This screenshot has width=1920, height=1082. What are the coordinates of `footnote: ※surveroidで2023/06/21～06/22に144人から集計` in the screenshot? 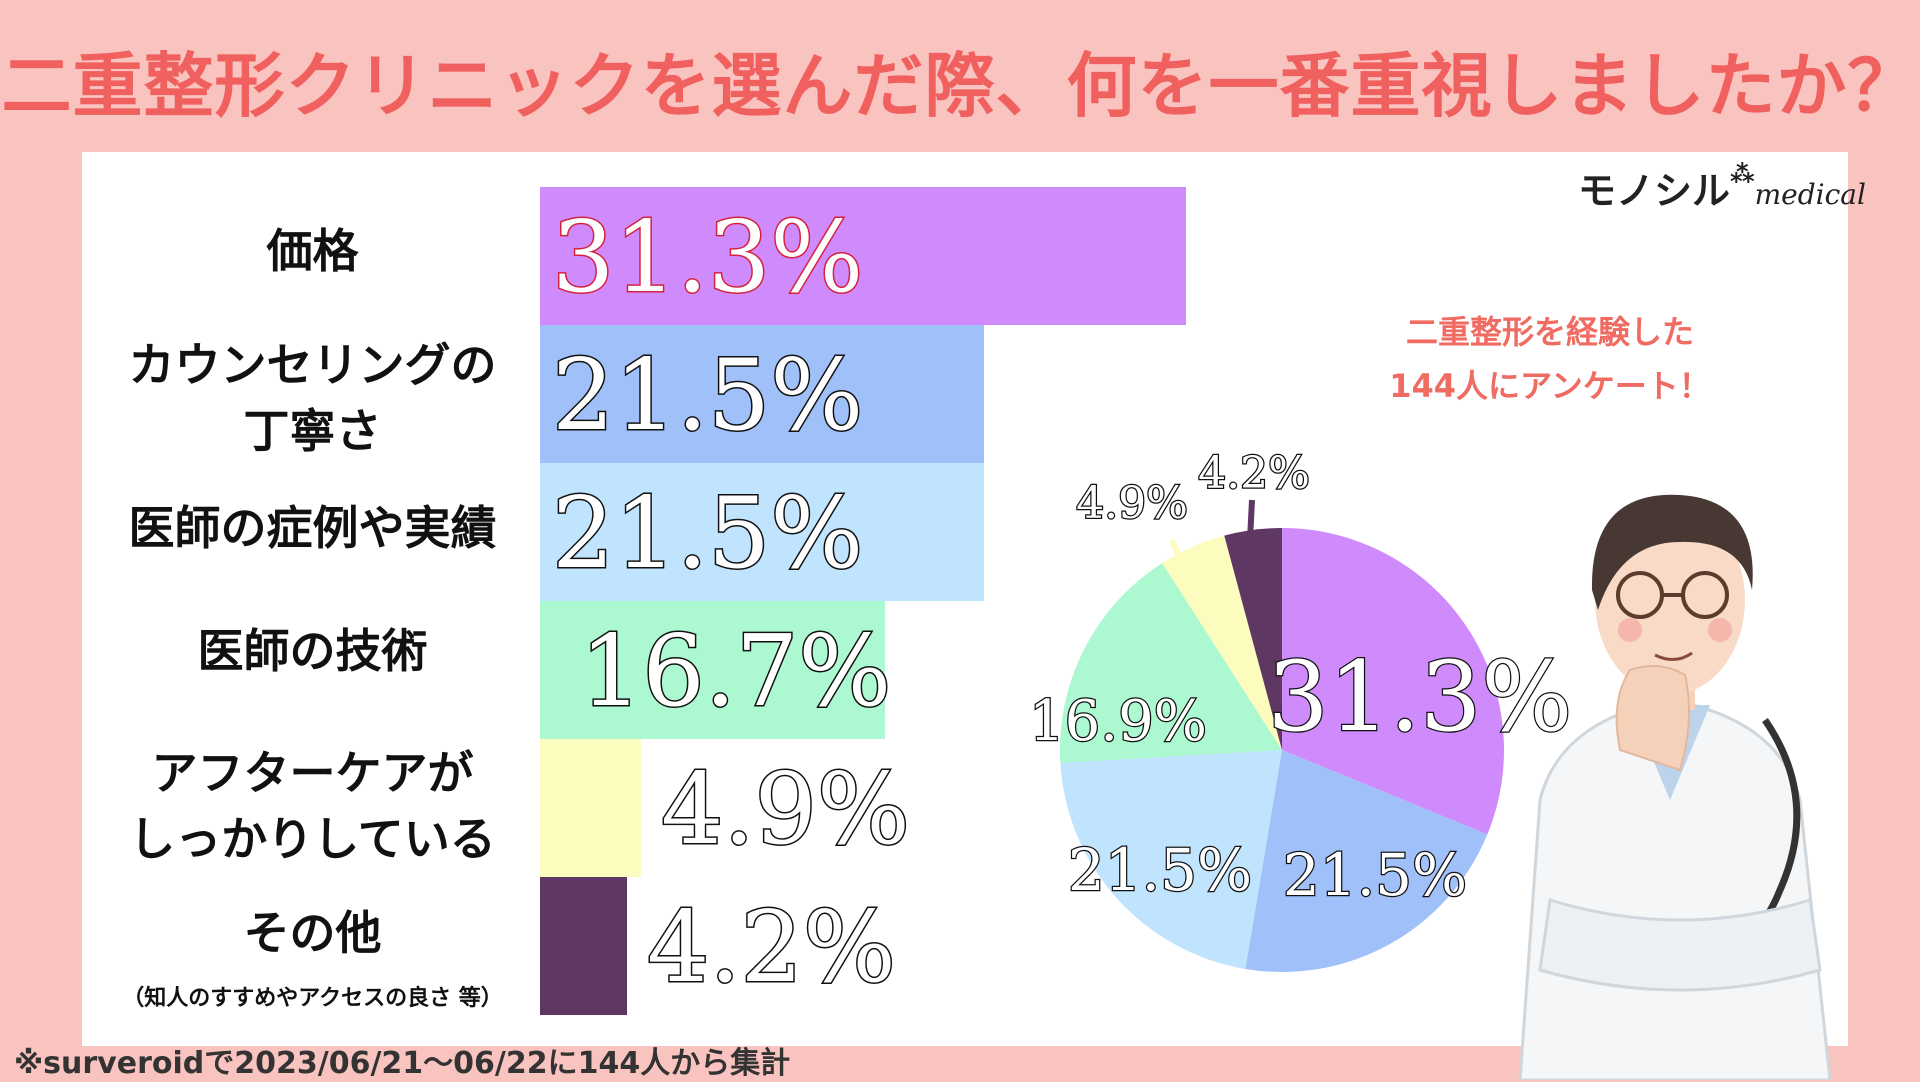 It's located at (402, 1063).